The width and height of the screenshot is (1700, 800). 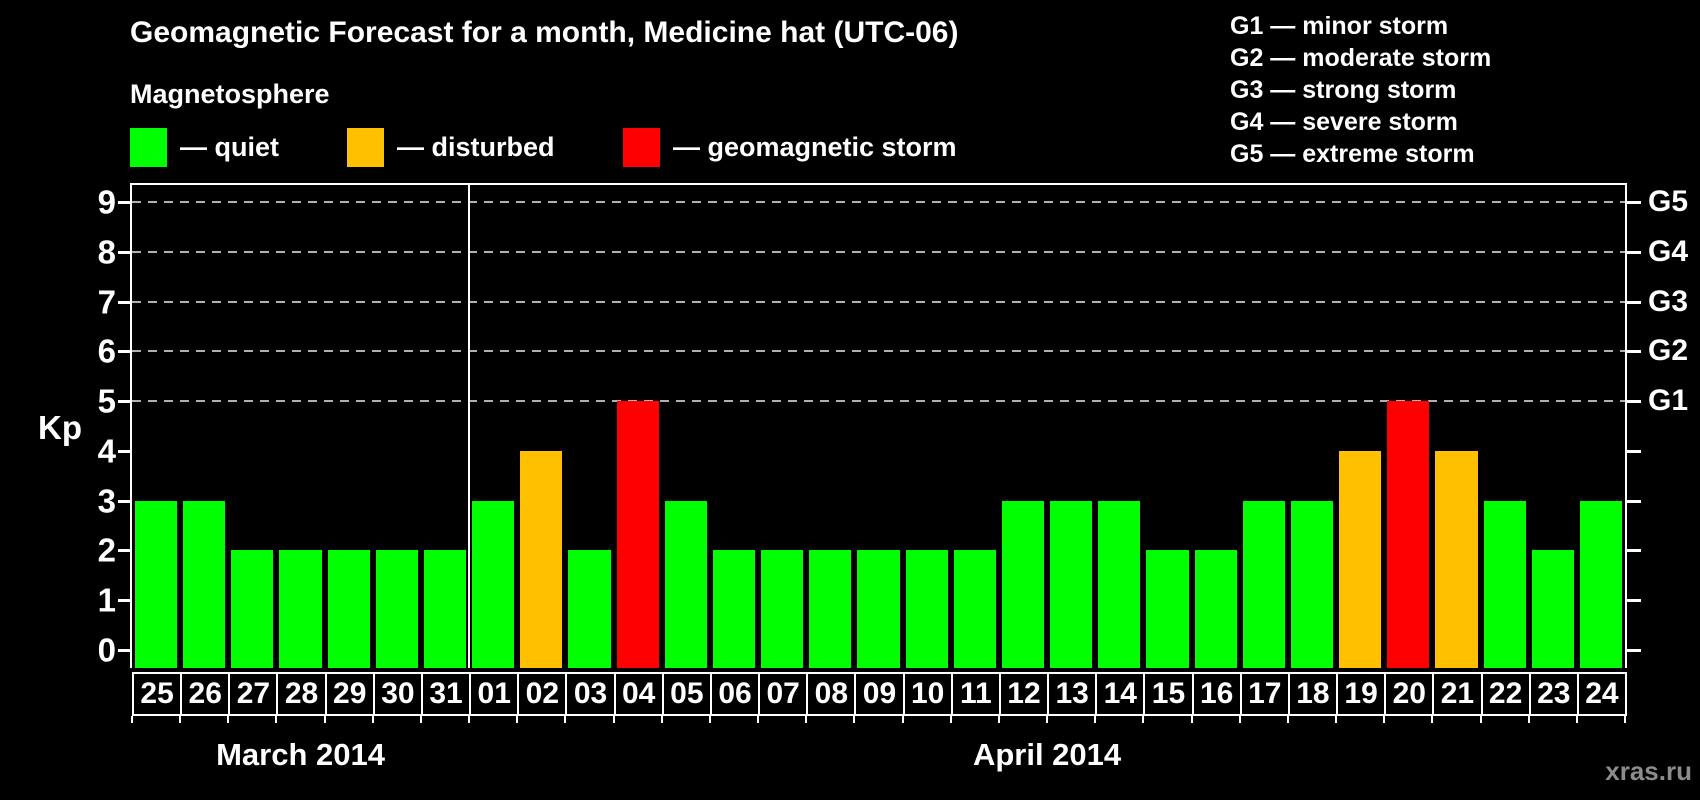 I want to click on legend-swatch-quiet, so click(x=148, y=147).